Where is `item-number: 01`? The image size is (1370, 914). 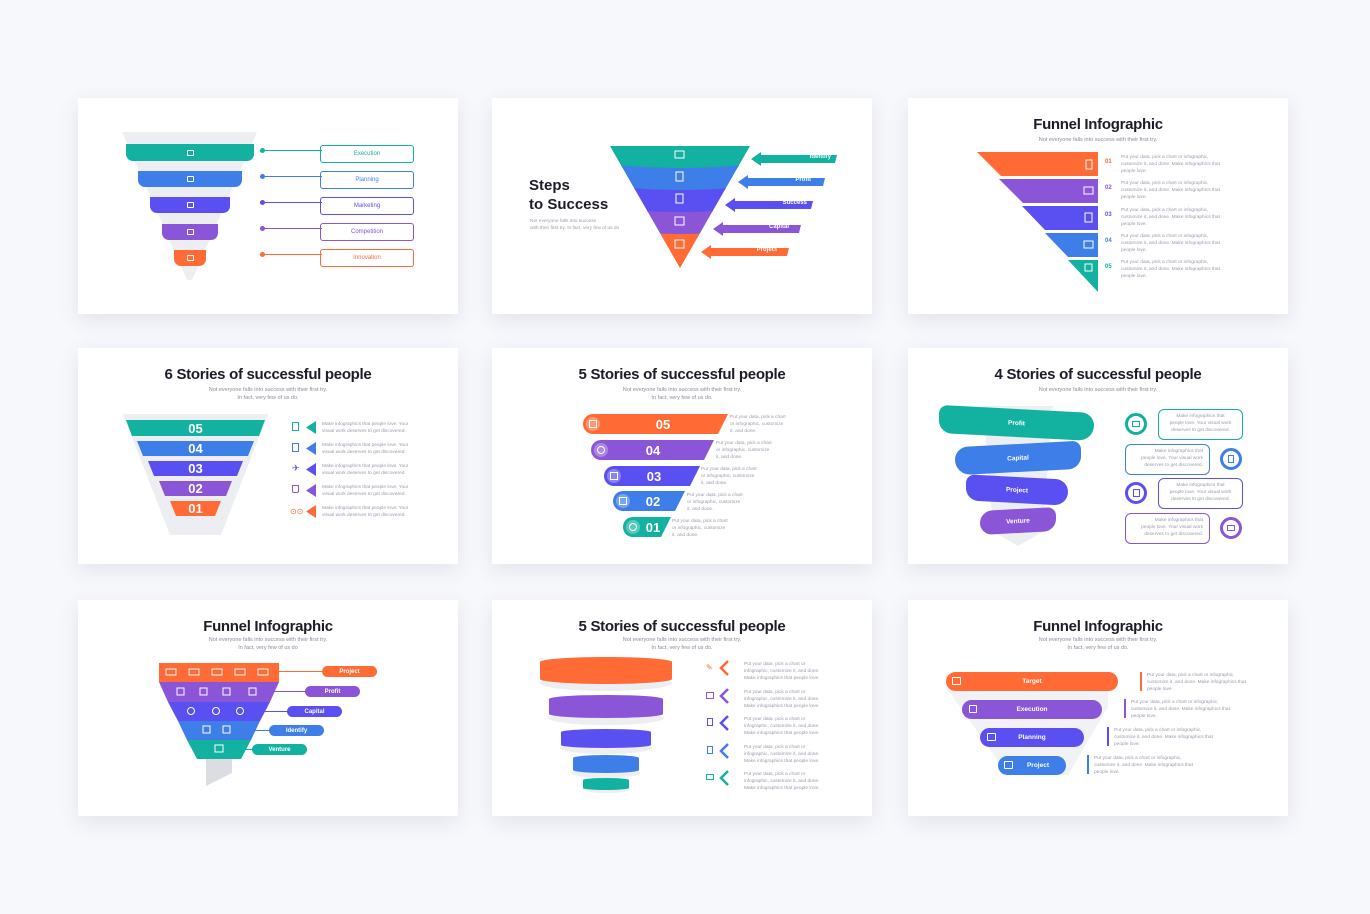
item-number: 01 is located at coordinates (1108, 162).